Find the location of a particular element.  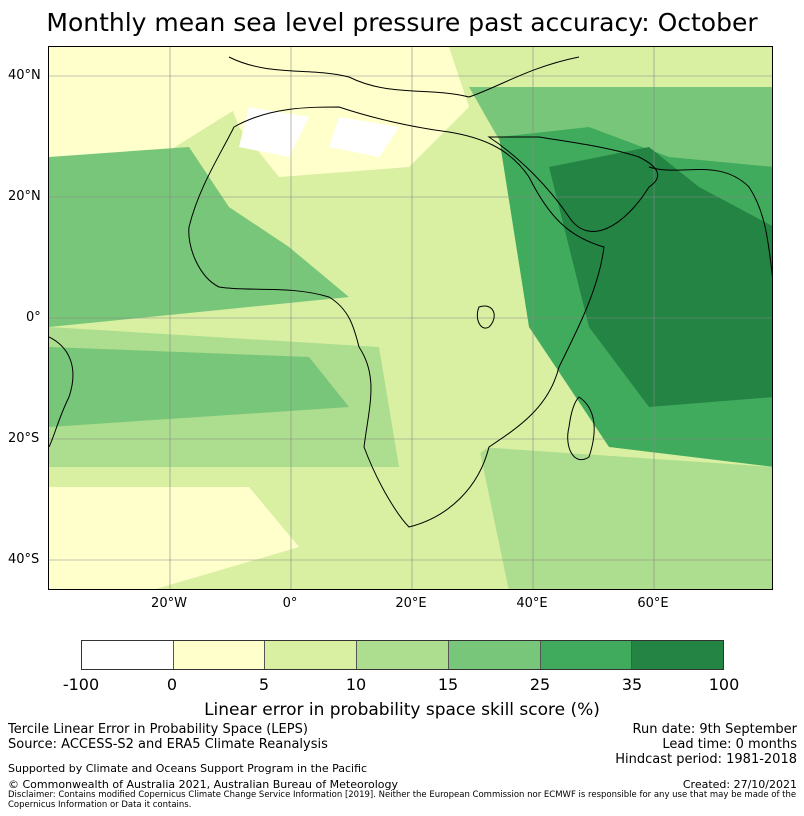

lead-time-text: Lead time: 0 months is located at coordinates (729, 744).